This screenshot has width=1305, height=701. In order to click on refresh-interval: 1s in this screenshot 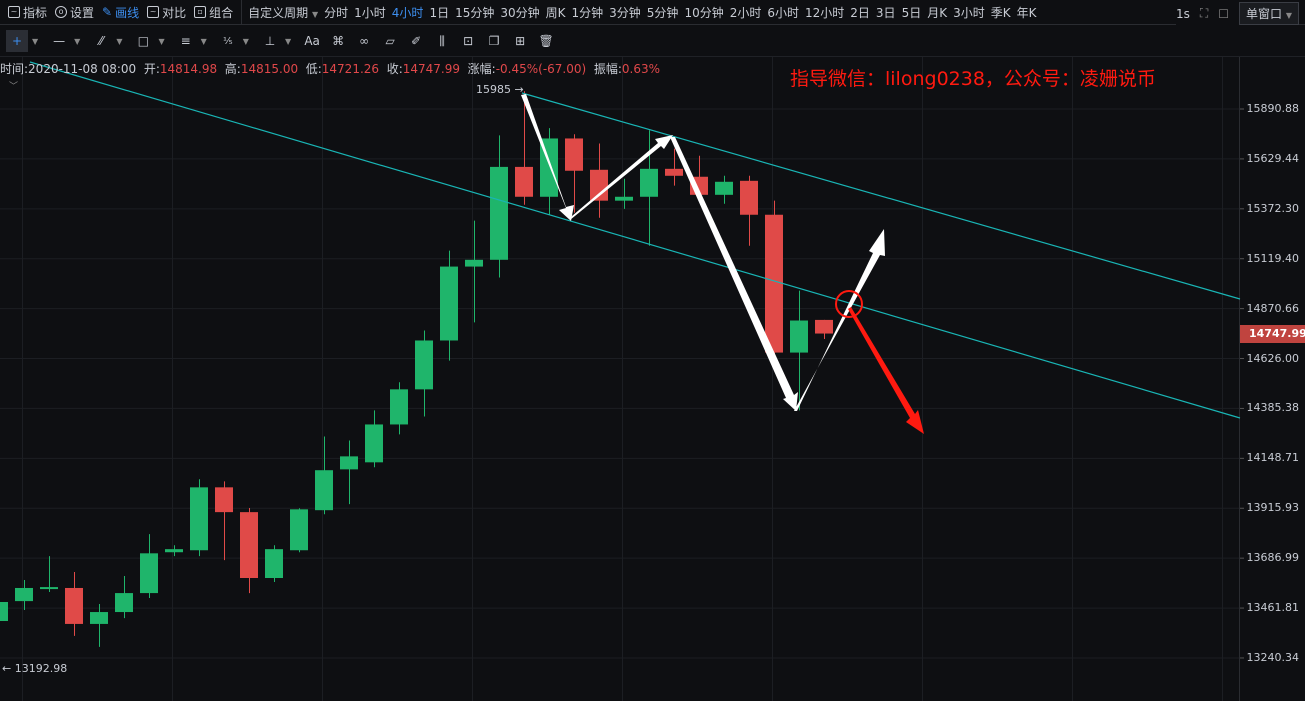, I will do `click(1182, 13)`.